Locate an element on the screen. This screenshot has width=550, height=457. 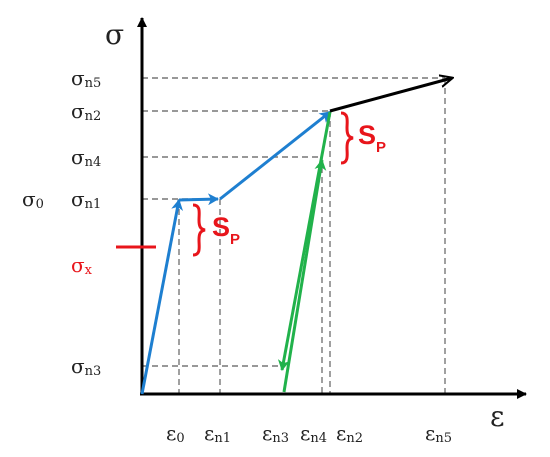
sp-label-lower: SP is located at coordinates (226, 230).